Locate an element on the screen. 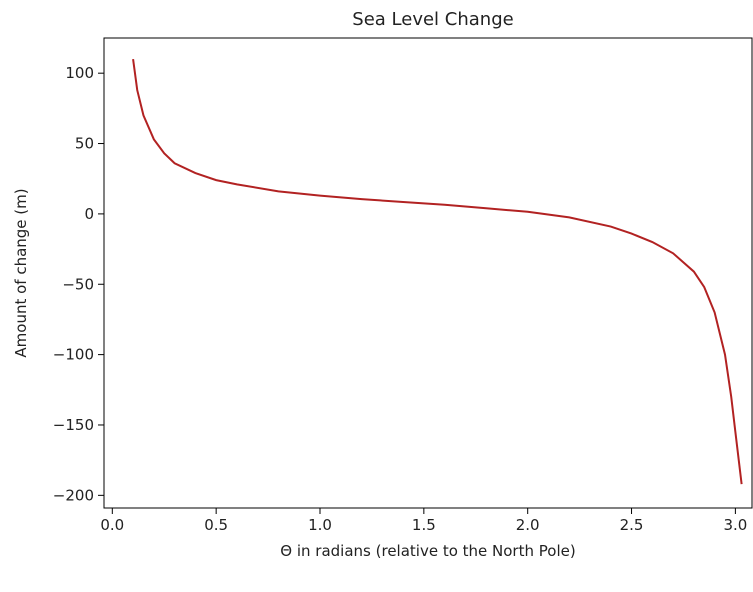 The image size is (753, 592). y-tick-label: −200 is located at coordinates (73, 495).